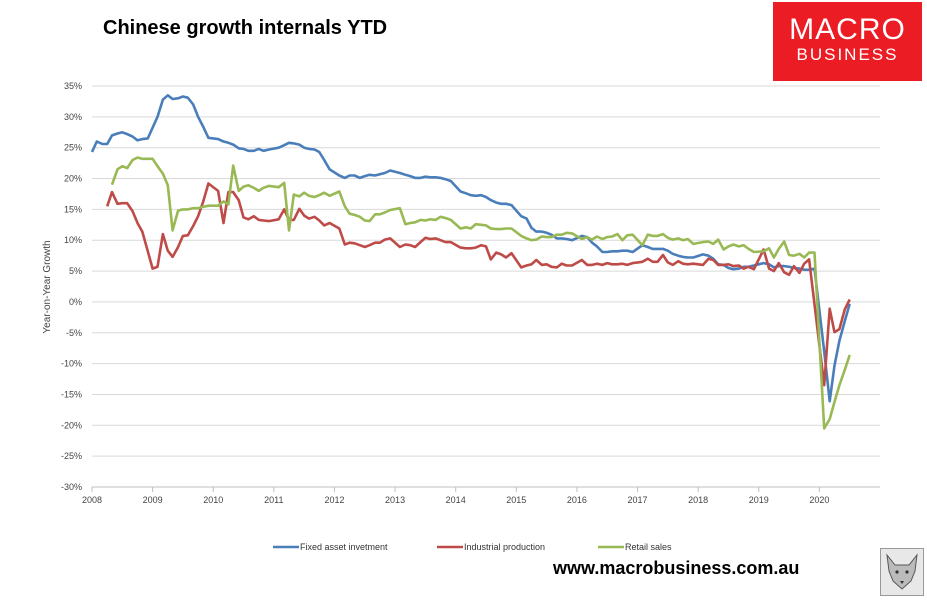 This screenshot has width=927, height=600. Describe the element at coordinates (73, 86) in the screenshot. I see `y-tick-label: 35%` at that location.